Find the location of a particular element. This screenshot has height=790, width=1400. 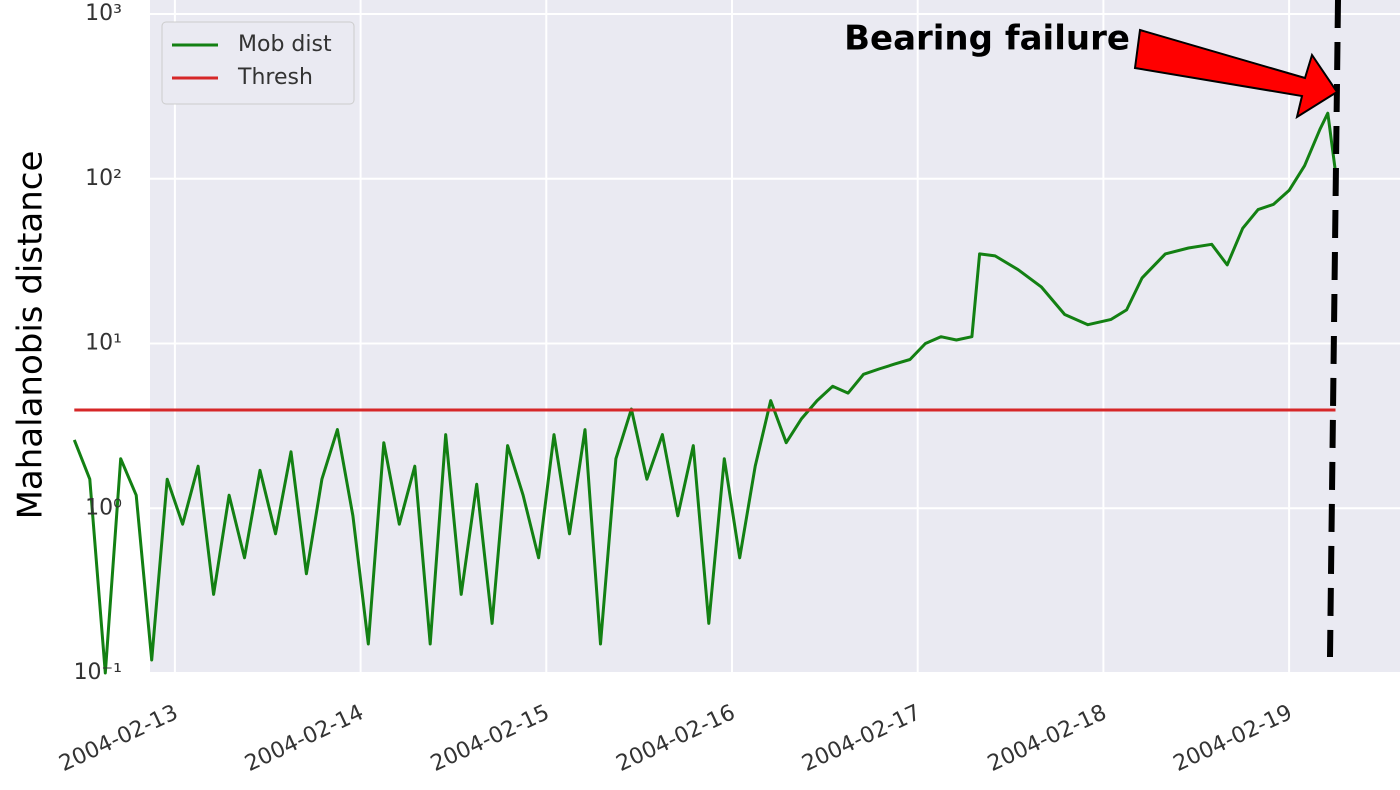

legend-box is located at coordinates (258, 63).